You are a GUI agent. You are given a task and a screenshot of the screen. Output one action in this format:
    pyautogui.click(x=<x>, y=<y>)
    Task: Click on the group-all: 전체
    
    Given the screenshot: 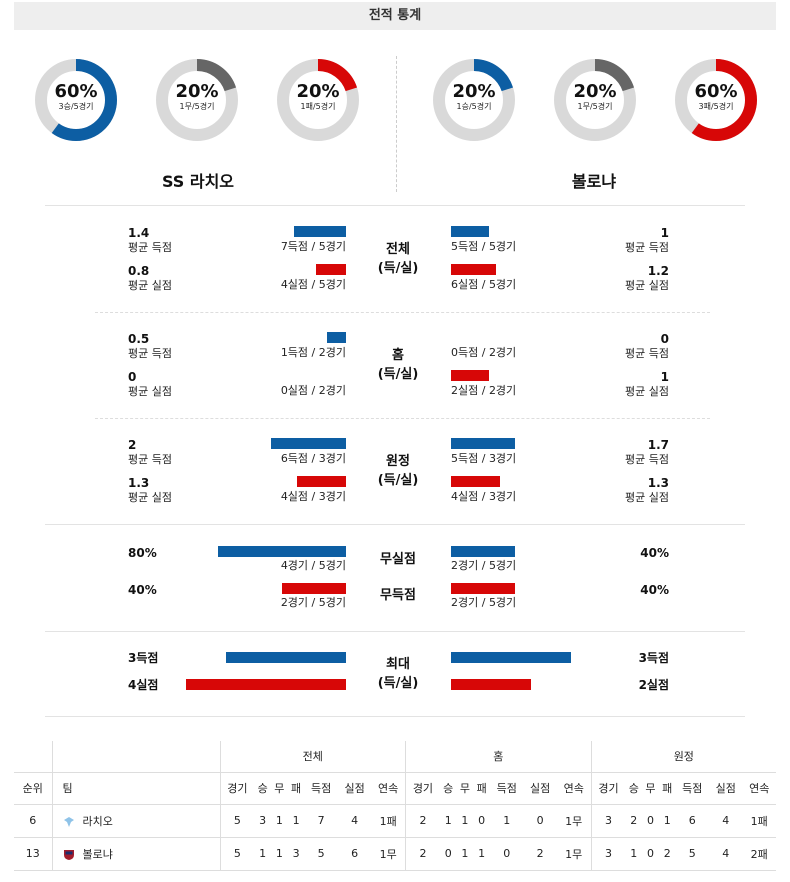 What is the action you would take?
    pyautogui.click(x=312, y=757)
    